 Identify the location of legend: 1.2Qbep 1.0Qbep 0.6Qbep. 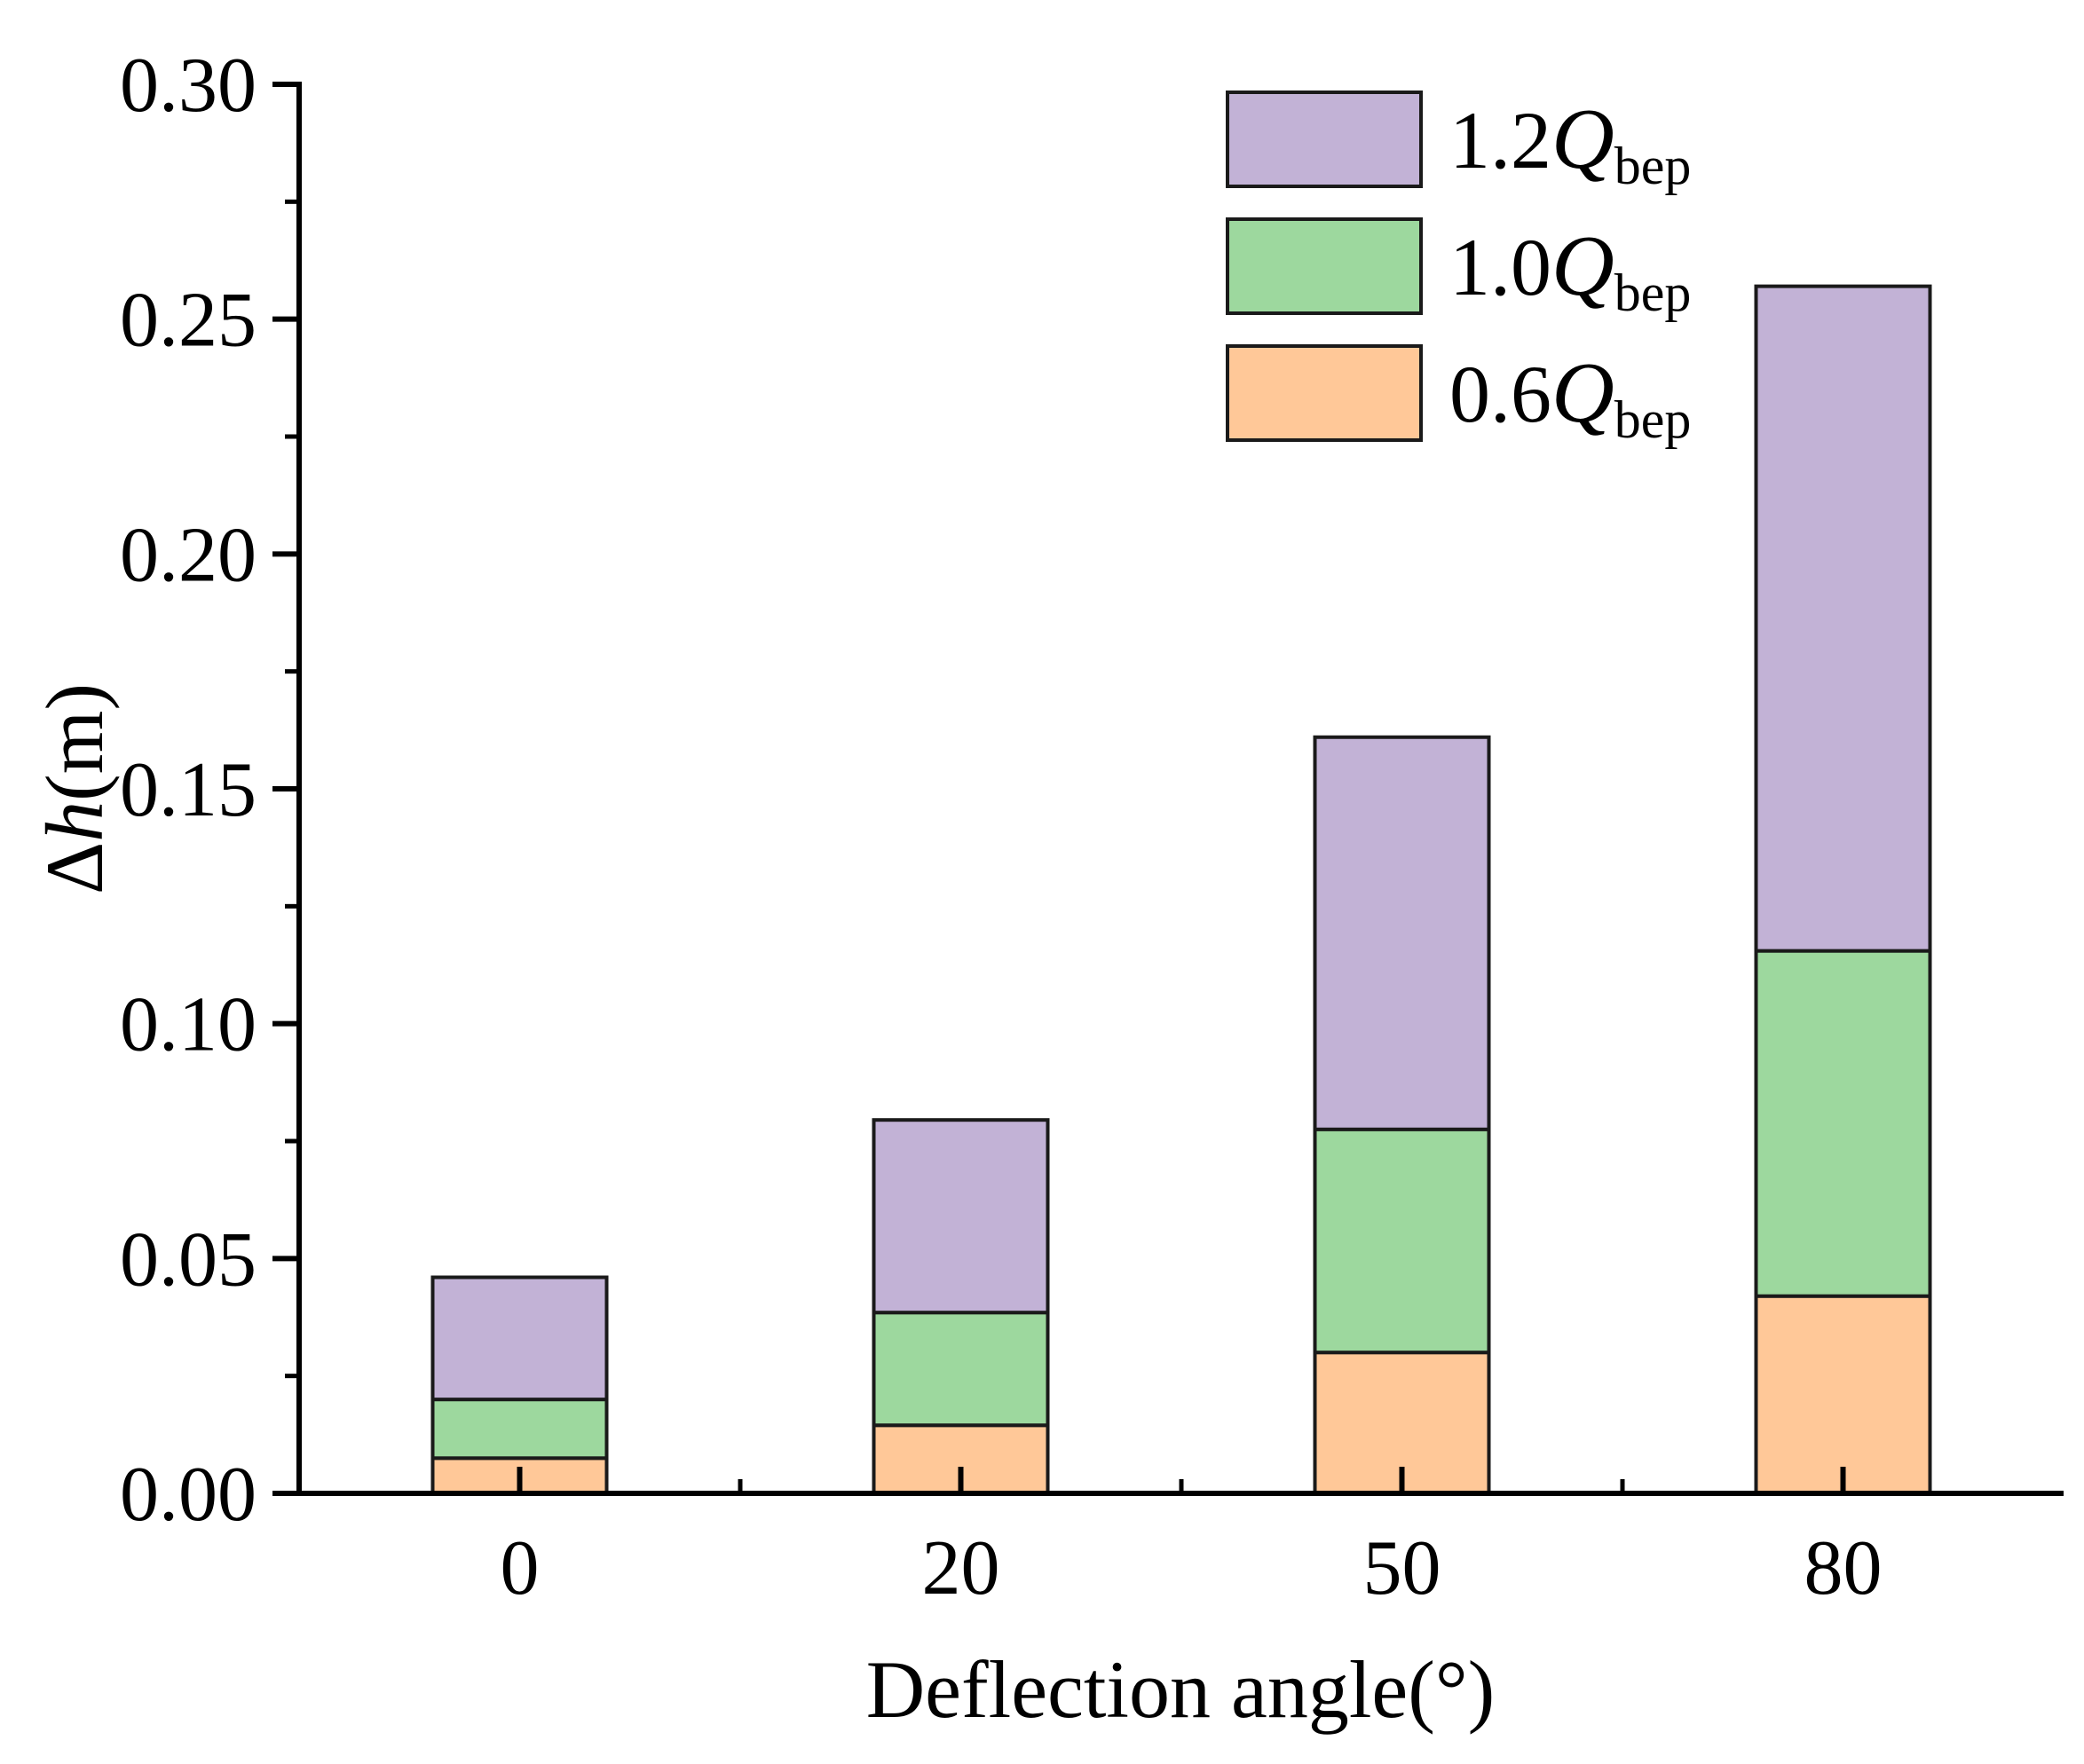
(1458, 270).